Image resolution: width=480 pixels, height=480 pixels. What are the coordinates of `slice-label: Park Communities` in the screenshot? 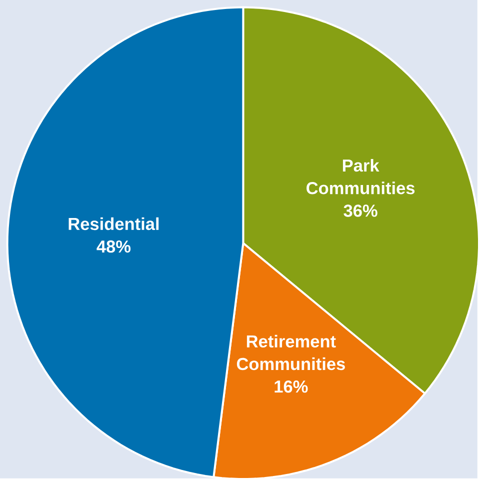 It's located at (360, 176).